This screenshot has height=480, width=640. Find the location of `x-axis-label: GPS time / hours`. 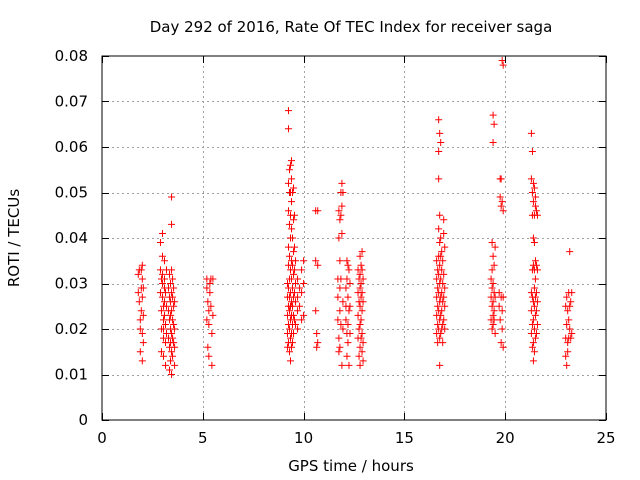

x-axis-label: GPS time / hours is located at coordinates (351, 466).